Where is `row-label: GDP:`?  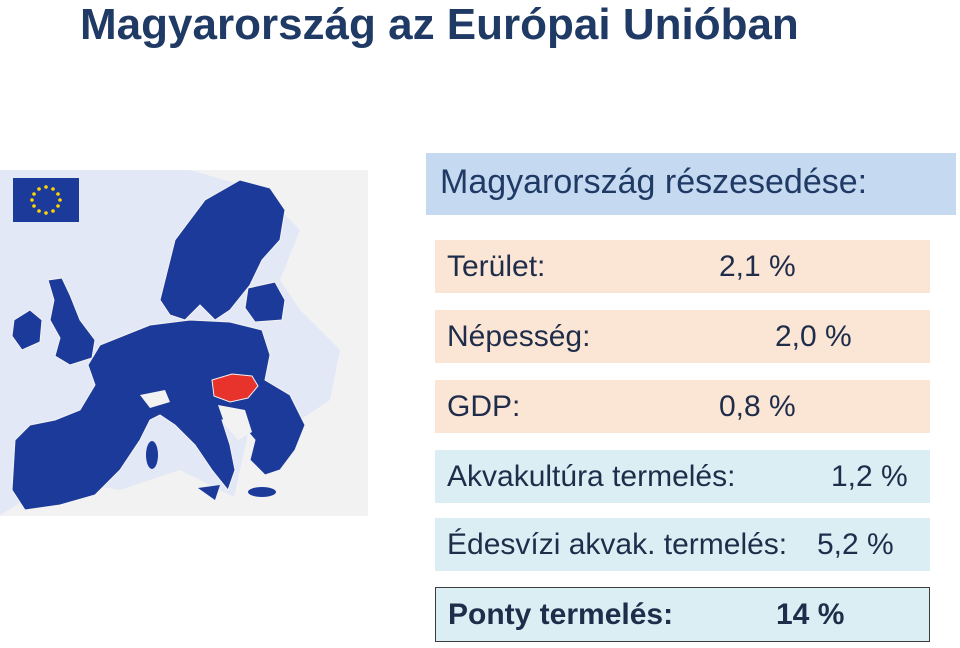 row-label: GDP: is located at coordinates (484, 406).